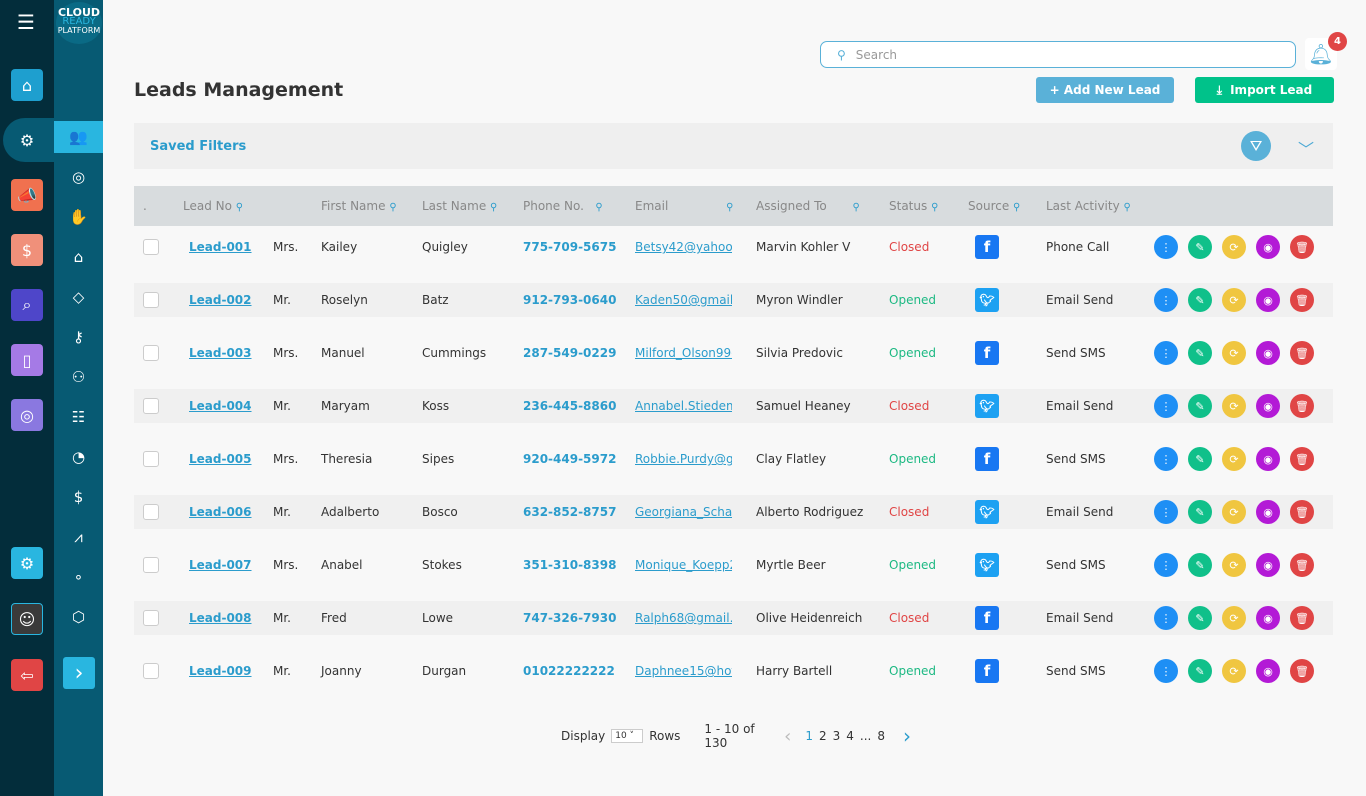 The width and height of the screenshot is (1366, 796). I want to click on lead-link: Lead-003, so click(220, 353).